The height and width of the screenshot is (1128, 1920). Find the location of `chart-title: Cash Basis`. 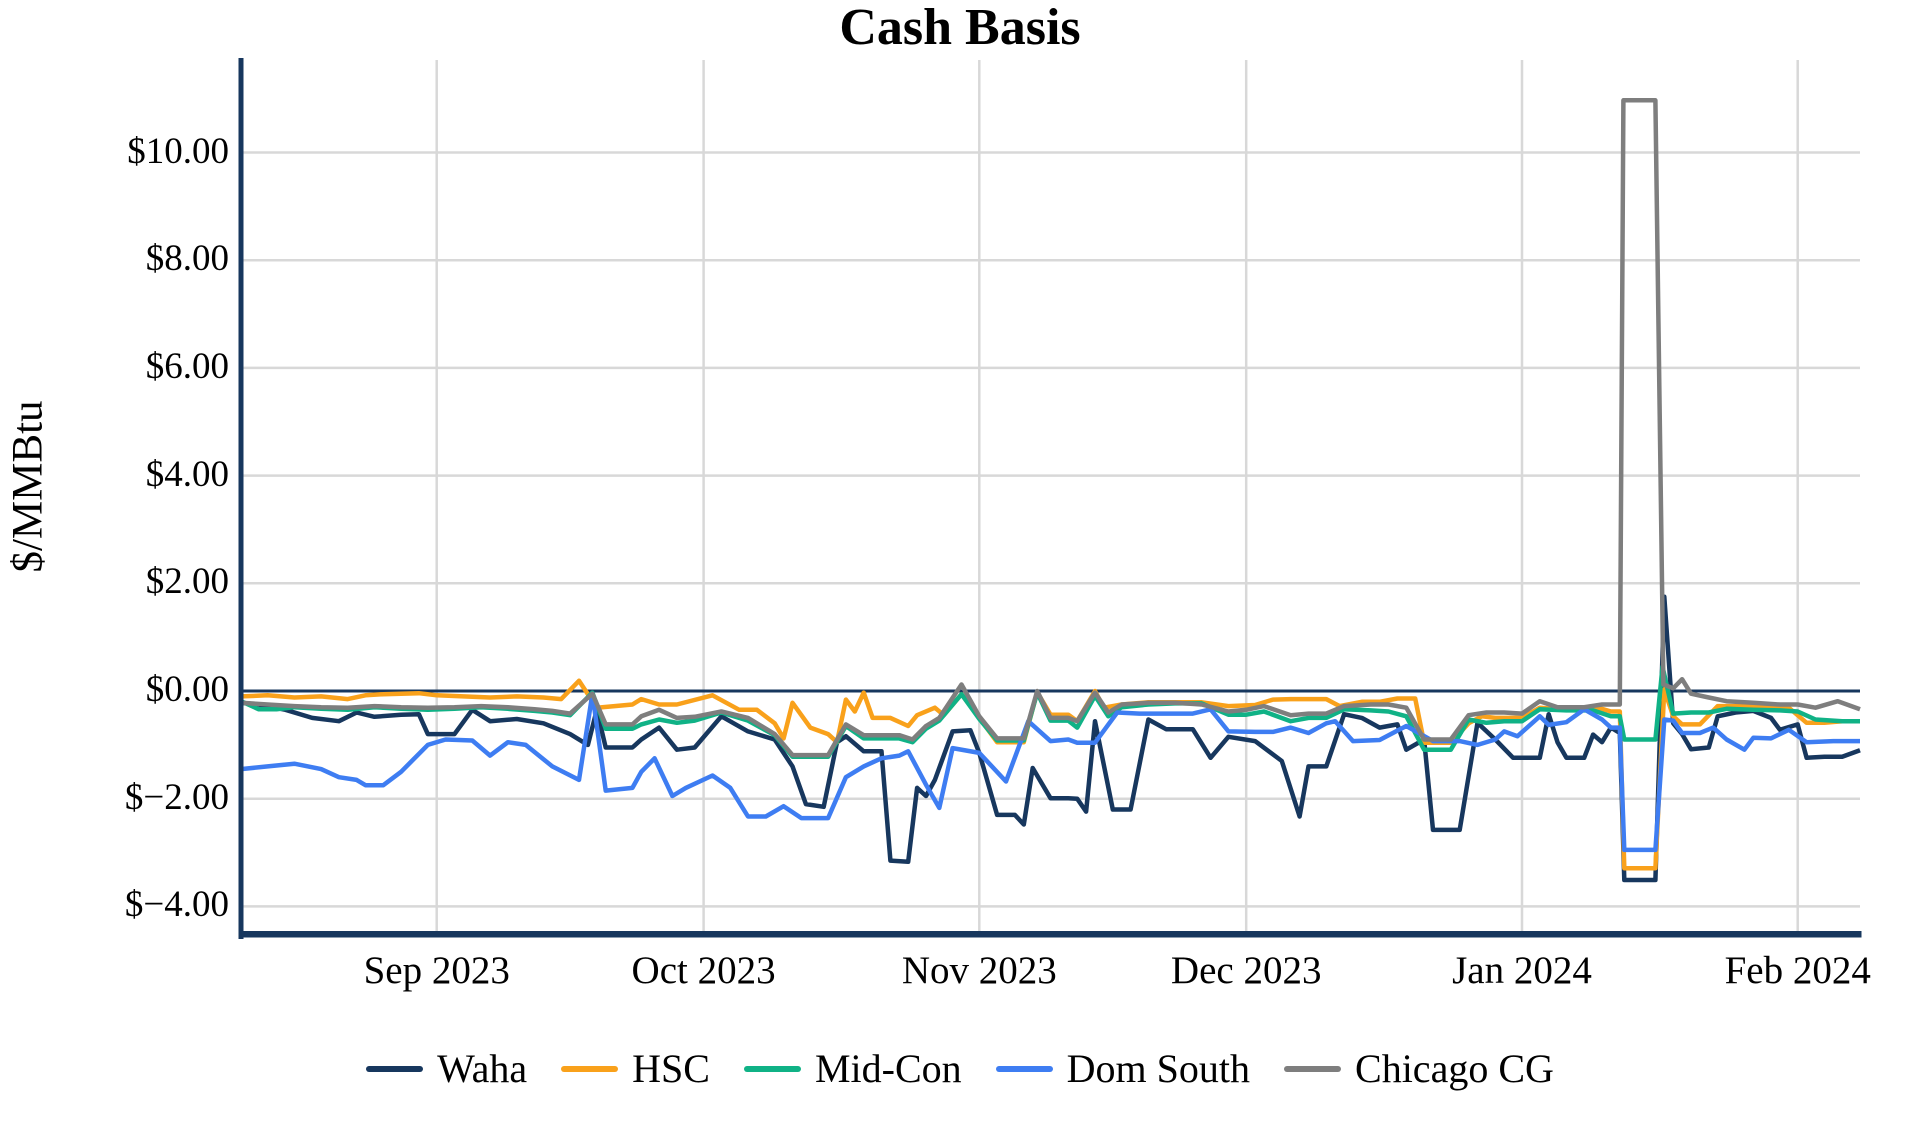

chart-title: Cash Basis is located at coordinates (960, 28).